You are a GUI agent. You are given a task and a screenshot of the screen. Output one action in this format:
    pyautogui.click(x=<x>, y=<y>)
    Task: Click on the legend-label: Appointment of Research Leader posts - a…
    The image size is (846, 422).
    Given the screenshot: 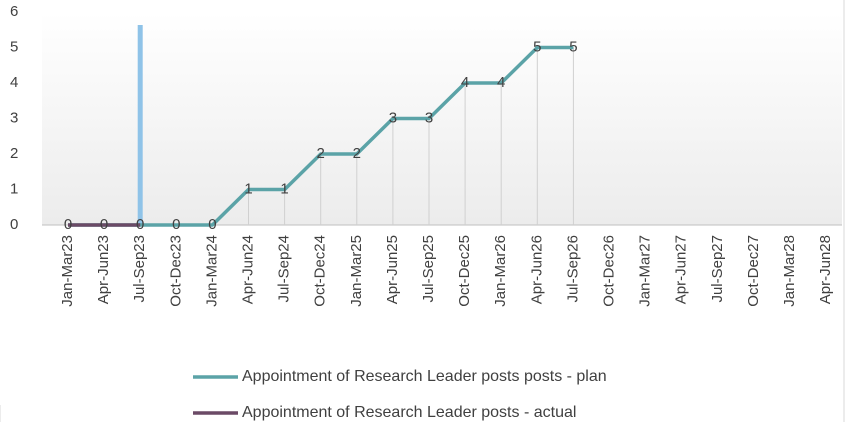 What is the action you would take?
    pyautogui.click(x=409, y=412)
    